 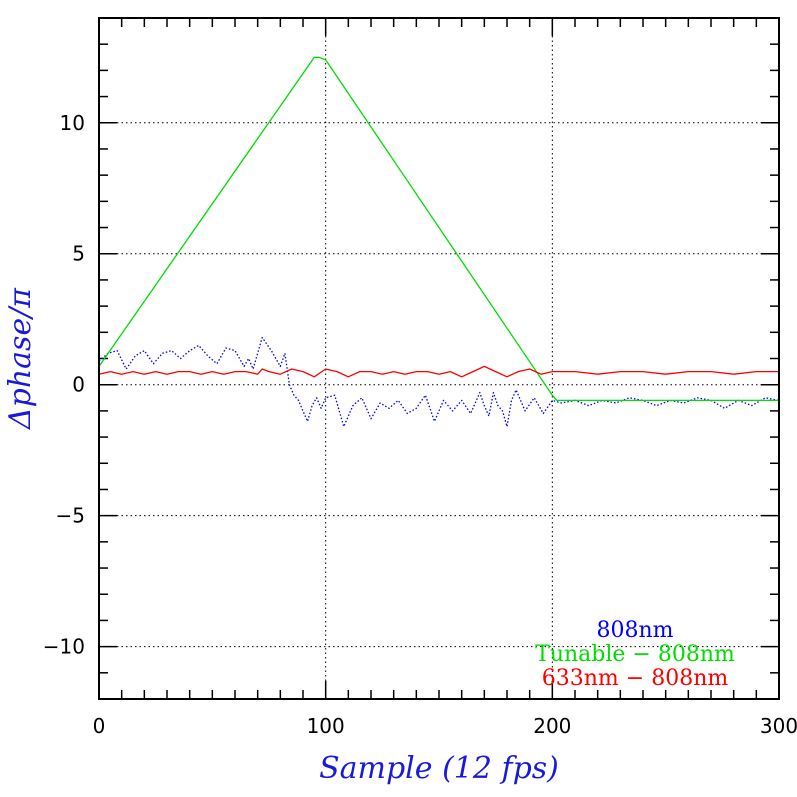 I want to click on x-tick-label: 100, so click(x=326, y=726).